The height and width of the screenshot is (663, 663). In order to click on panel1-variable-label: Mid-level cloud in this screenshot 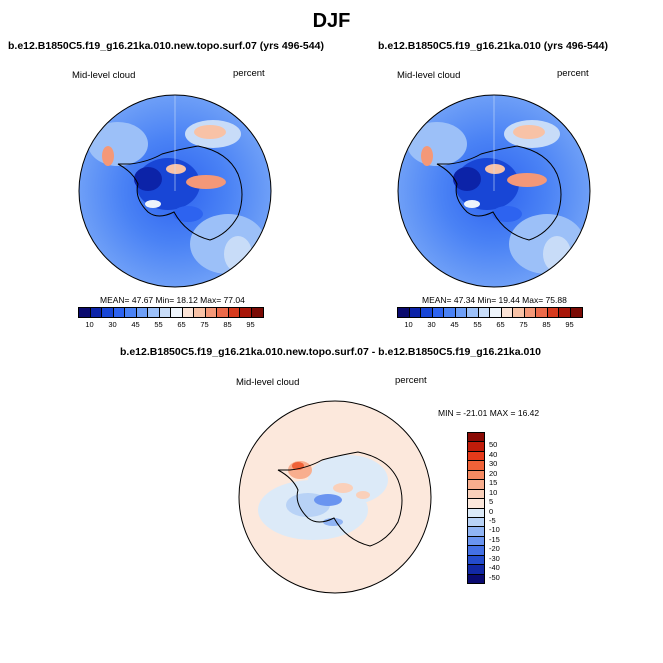, I will do `click(104, 75)`.